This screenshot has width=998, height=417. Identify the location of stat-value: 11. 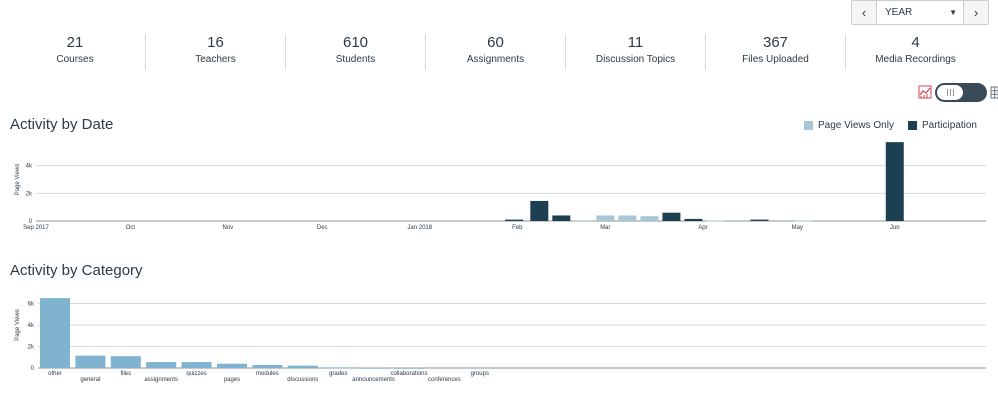
(635, 42).